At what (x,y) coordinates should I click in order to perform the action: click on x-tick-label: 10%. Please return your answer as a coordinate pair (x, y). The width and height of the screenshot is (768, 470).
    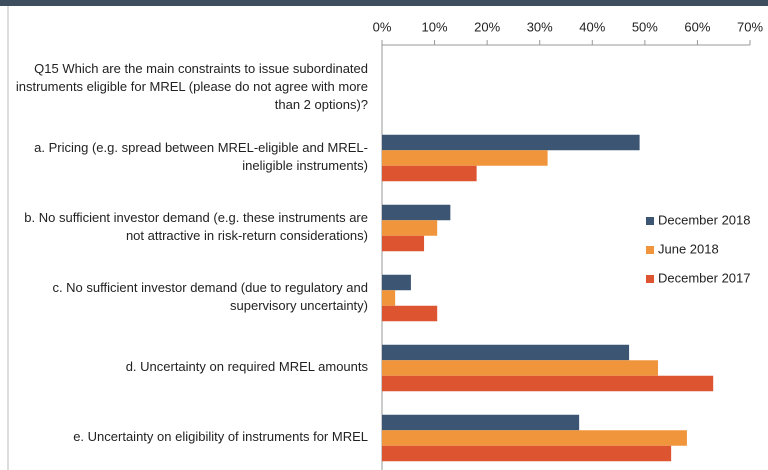
    Looking at the image, I should click on (435, 26).